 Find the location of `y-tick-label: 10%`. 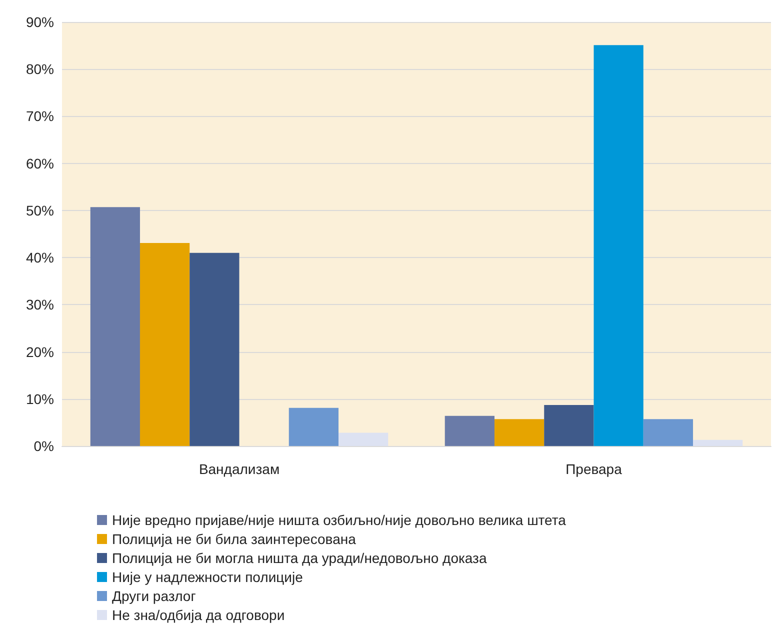

y-tick-label: 10% is located at coordinates (40, 398).